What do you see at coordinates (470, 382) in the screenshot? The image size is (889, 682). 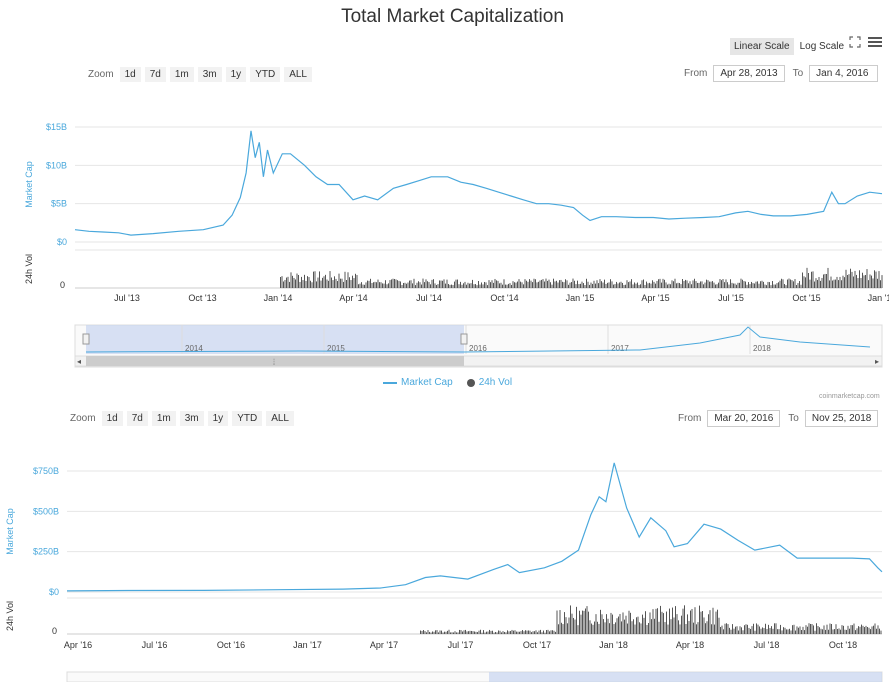 I see `legend-vol-swatch` at bounding box center [470, 382].